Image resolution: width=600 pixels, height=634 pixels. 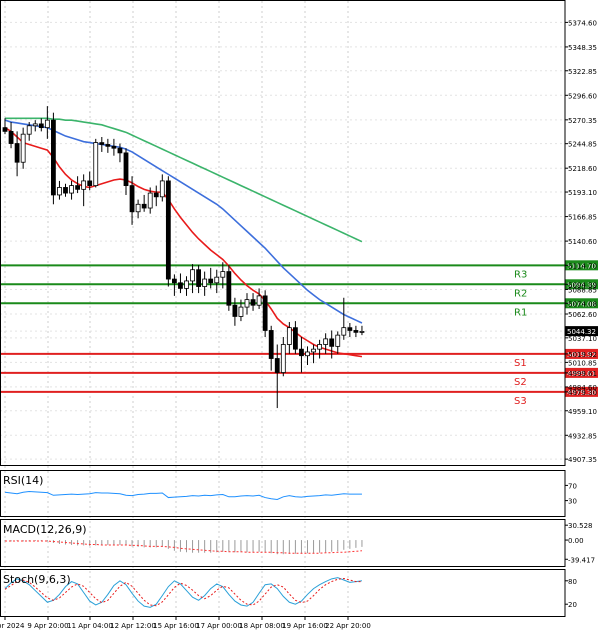 I want to click on price-tick-label: 5348.35, so click(x=582, y=48).